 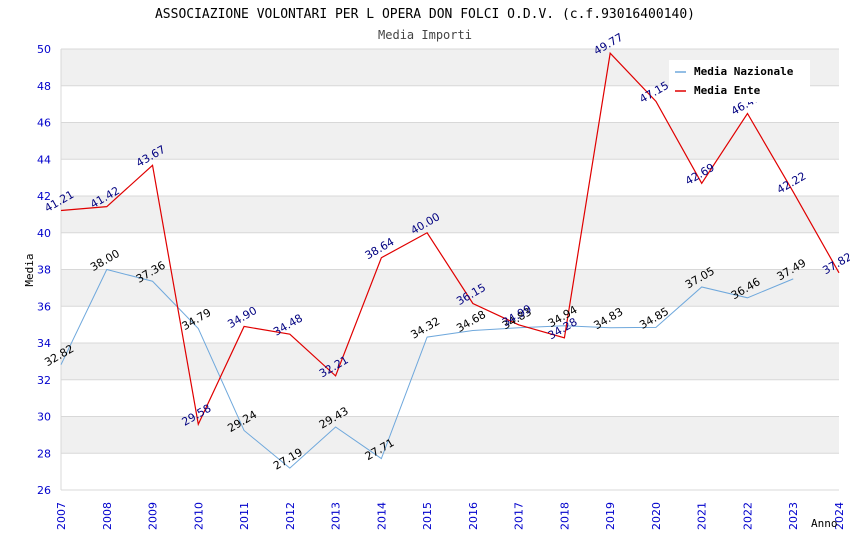 I want to click on data-label: 34.79, so click(x=197, y=319).